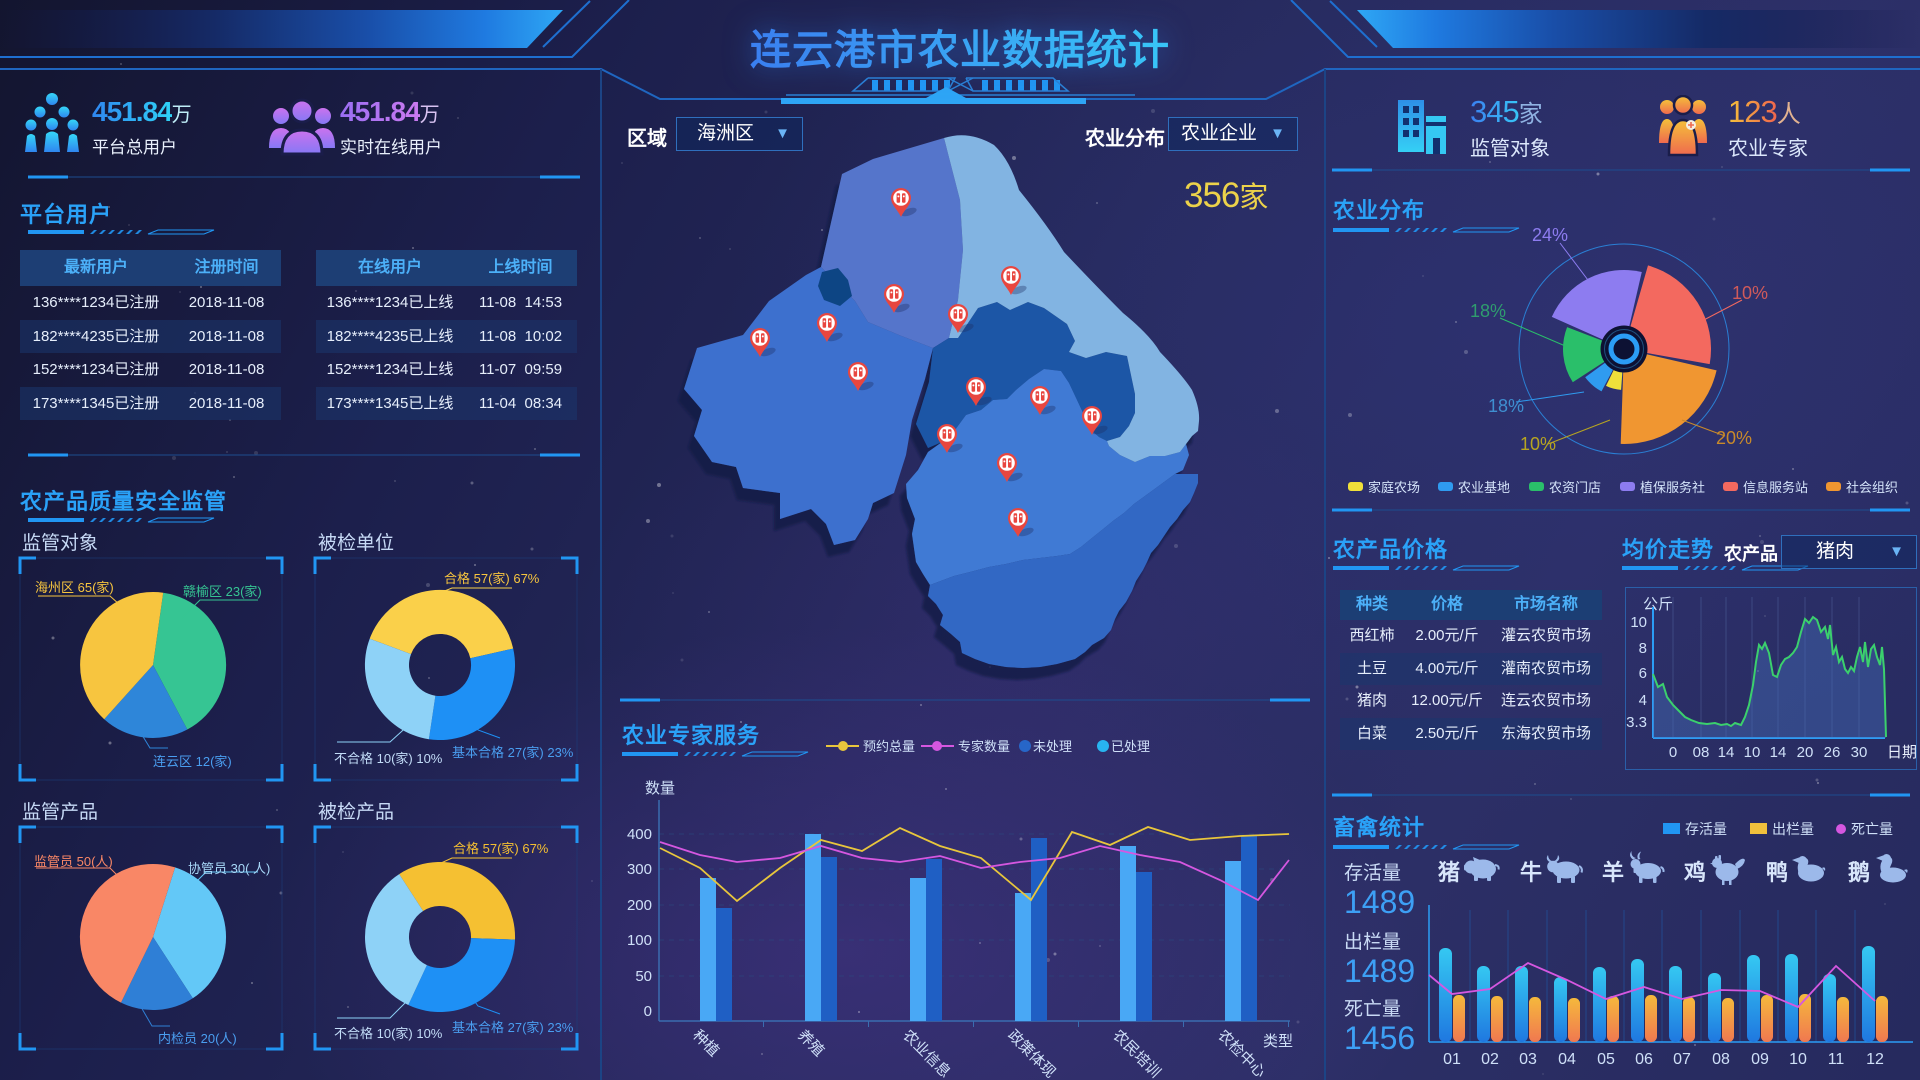 The width and height of the screenshot is (1920, 1080). I want to click on svg-text: 羊, so click(1613, 872).